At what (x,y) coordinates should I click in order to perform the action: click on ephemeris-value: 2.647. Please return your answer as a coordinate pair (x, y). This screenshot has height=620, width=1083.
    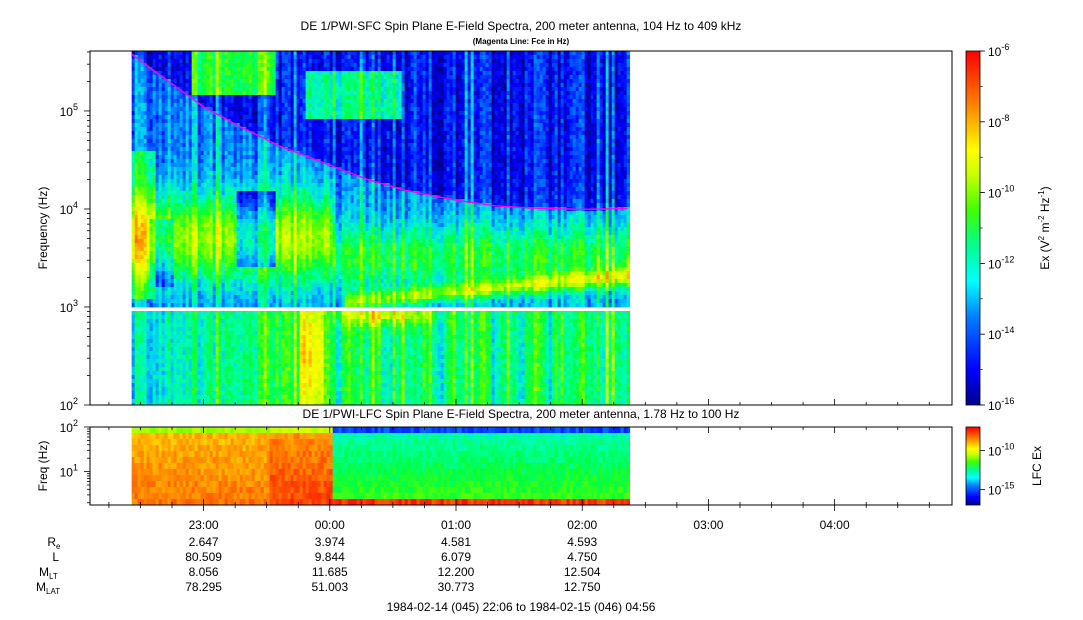
    Looking at the image, I should click on (204, 542).